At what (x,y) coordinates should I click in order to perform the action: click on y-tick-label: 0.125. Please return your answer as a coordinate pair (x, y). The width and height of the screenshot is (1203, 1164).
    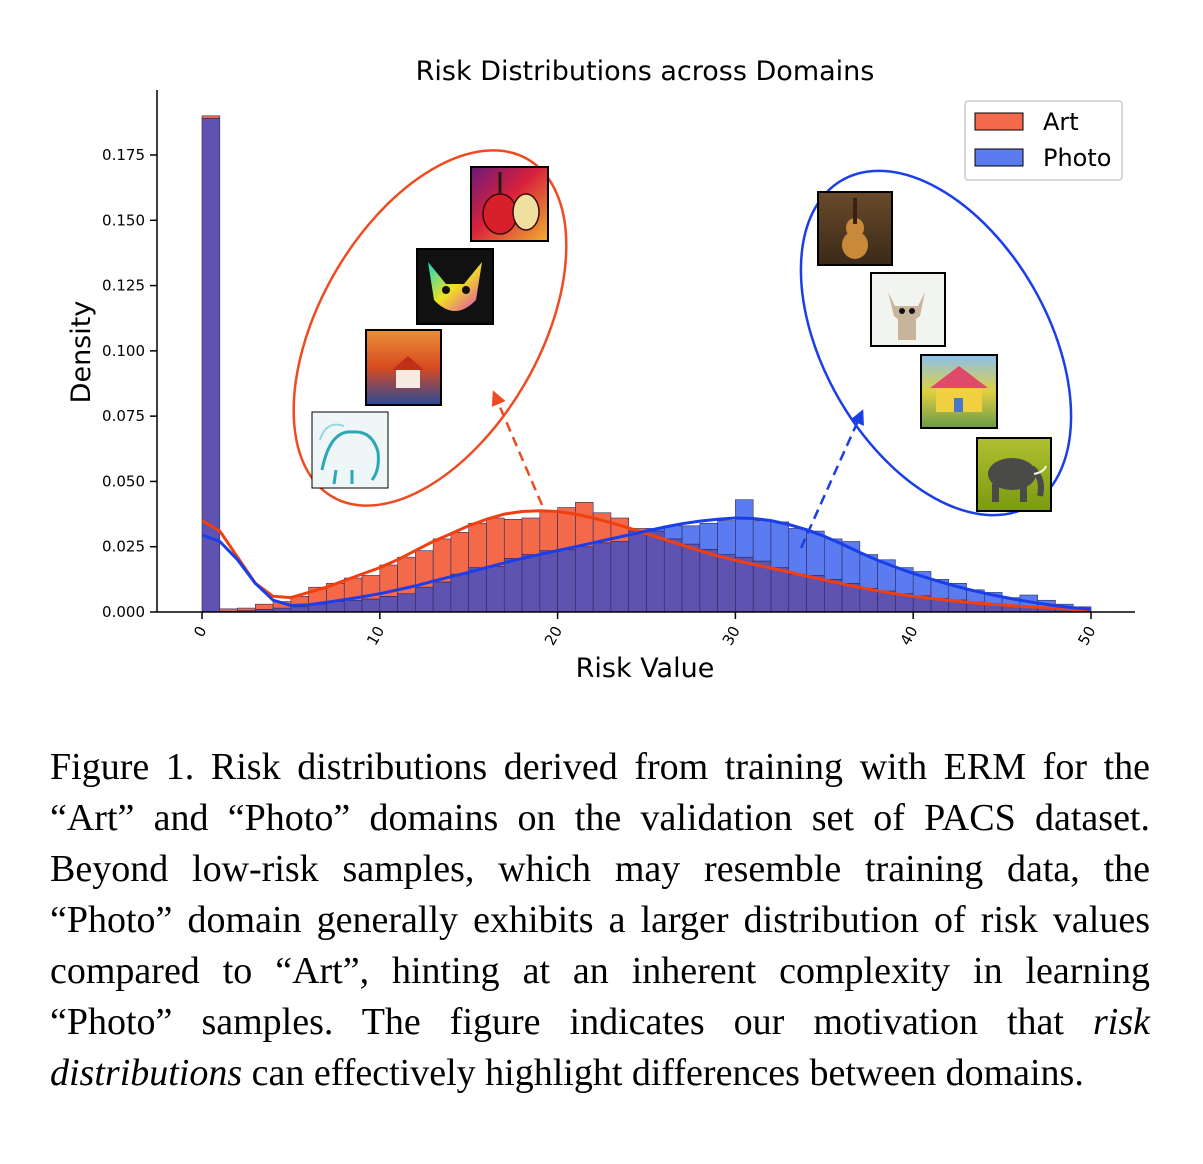
    Looking at the image, I should click on (123, 286).